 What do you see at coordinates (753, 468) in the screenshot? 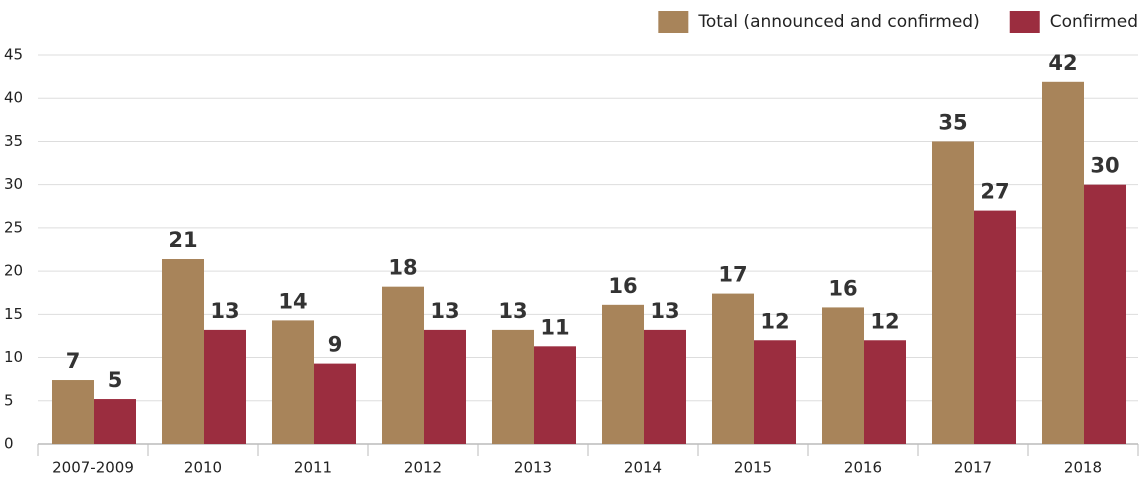
I see `x-tick-label: 2015` at bounding box center [753, 468].